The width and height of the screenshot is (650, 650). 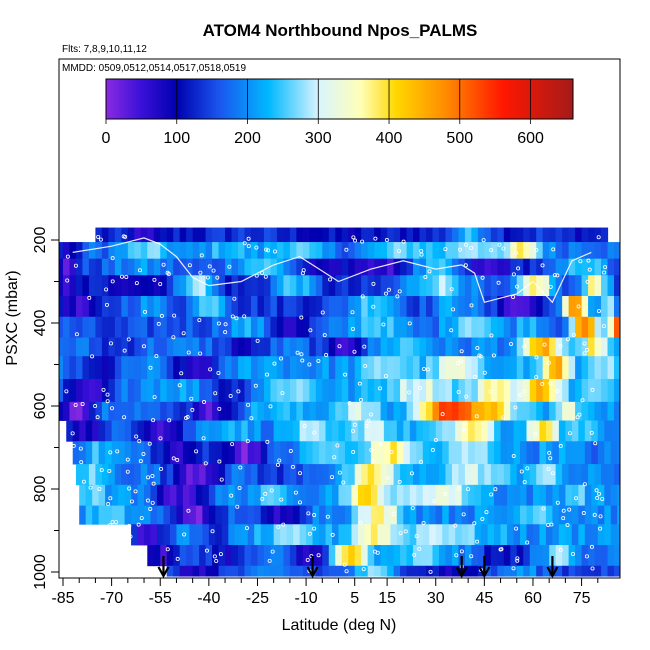 What do you see at coordinates (339, 391) in the screenshot?
I see `heatmap-layer` at bounding box center [339, 391].